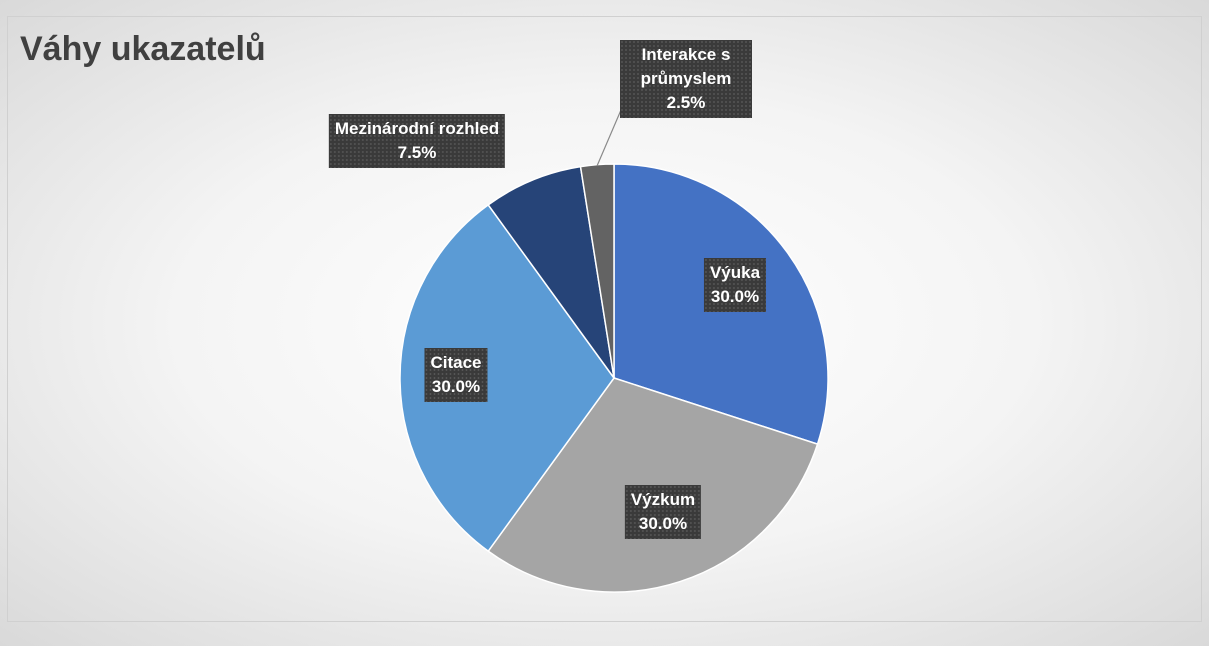  Describe the element at coordinates (456, 375) in the screenshot. I see `data-label: Citace 30.0%` at that location.